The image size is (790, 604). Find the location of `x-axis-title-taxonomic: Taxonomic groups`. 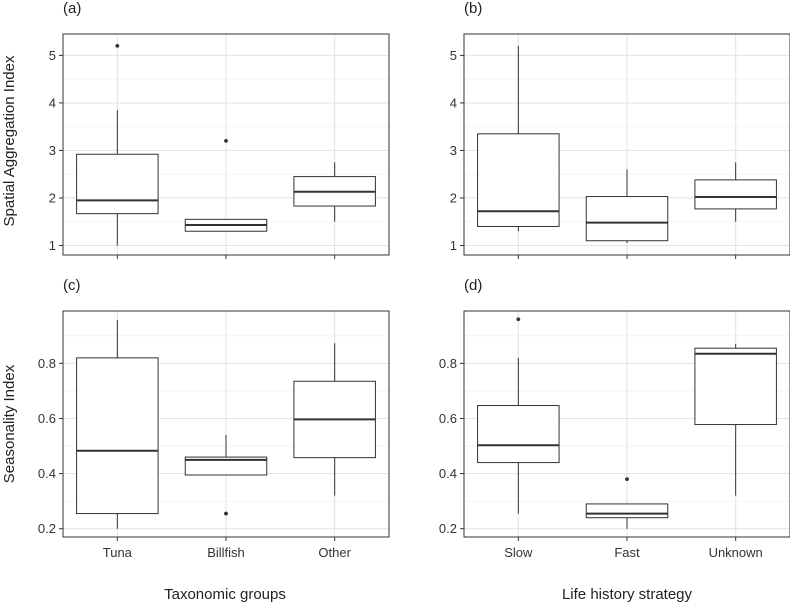

x-axis-title-taxonomic: Taxonomic groups is located at coordinates (225, 594).